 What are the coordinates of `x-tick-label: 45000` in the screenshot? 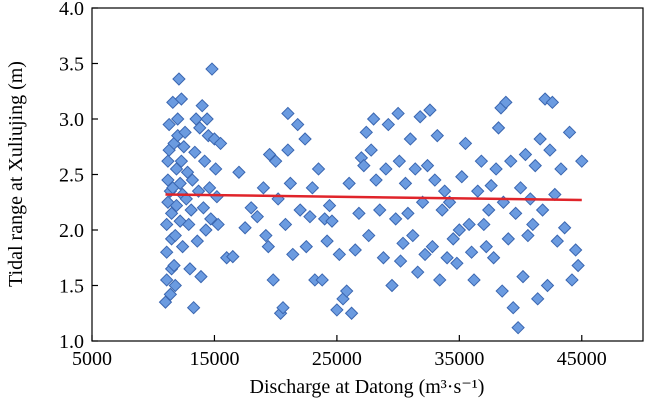 It's located at (582, 359).